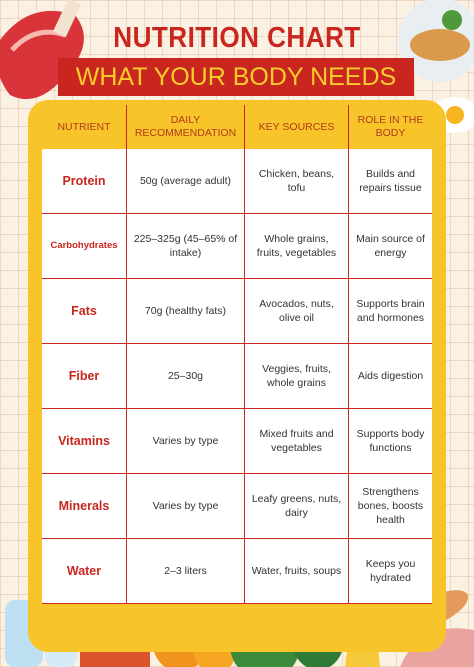 Image resolution: width=474 pixels, height=667 pixels. Describe the element at coordinates (296, 311) in the screenshot. I see `table-cell: Avocados, nuts, olive oil` at that location.